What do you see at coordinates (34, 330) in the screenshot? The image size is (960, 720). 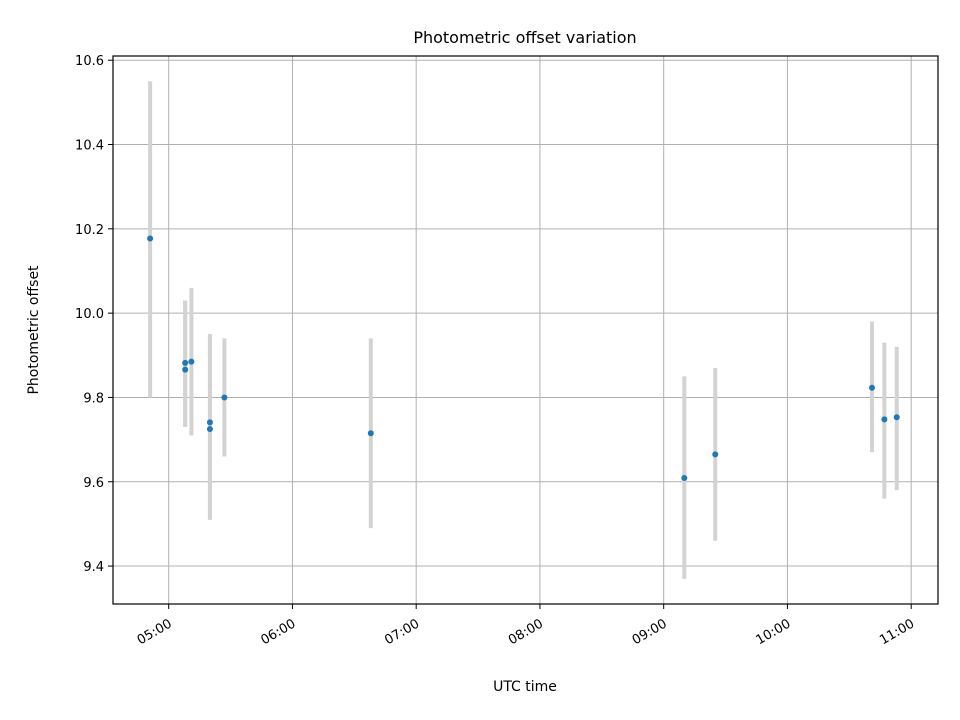 I see `y-axis-label: Photometric offset` at bounding box center [34, 330].